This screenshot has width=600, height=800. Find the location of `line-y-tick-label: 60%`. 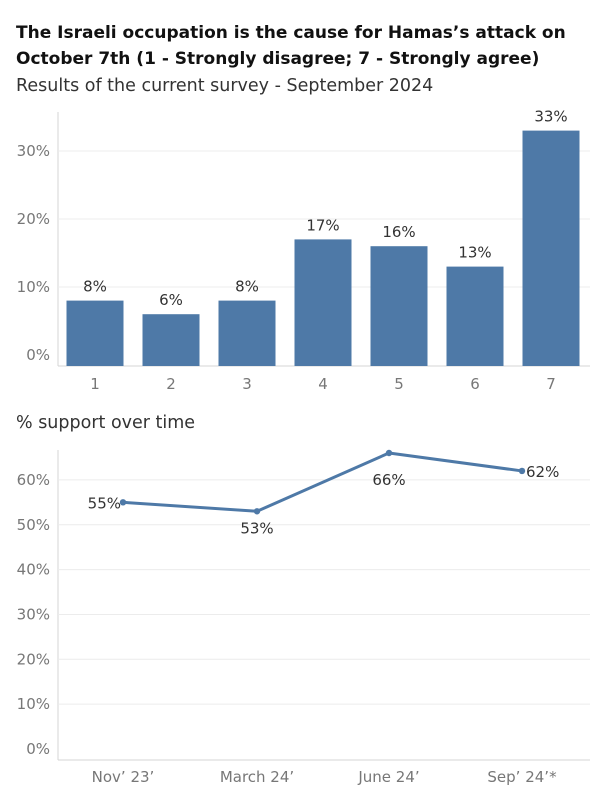

line-y-tick-label: 60% is located at coordinates (33, 480).